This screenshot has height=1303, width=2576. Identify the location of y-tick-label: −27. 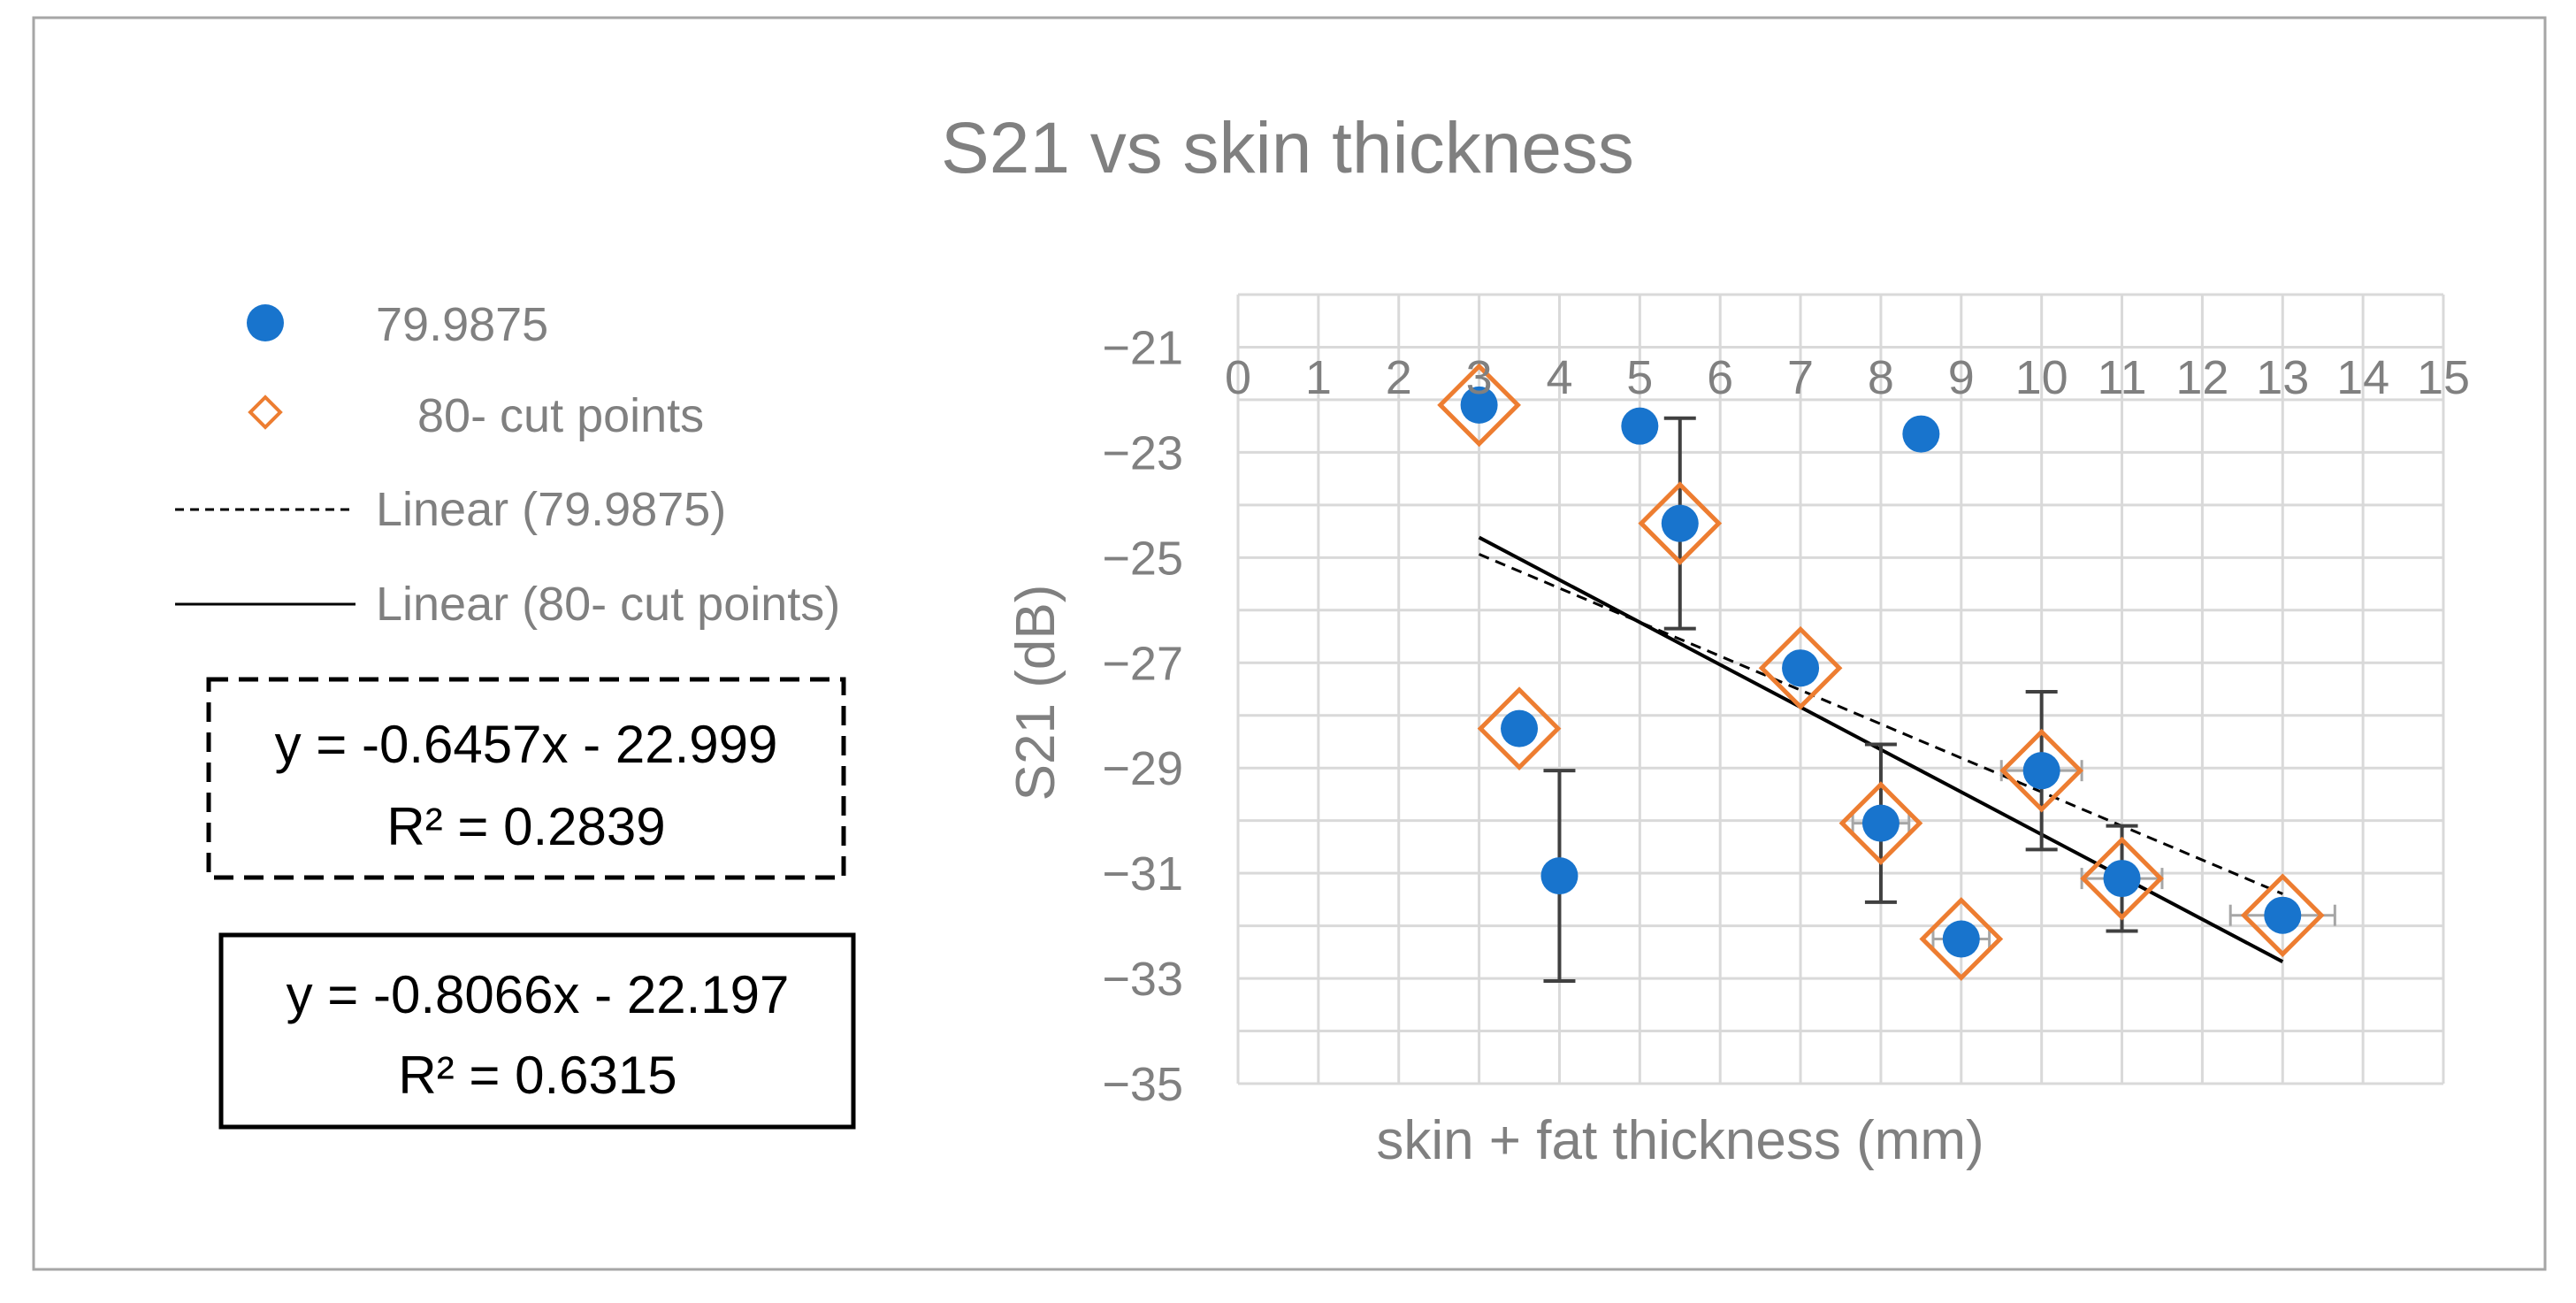
(1142, 663).